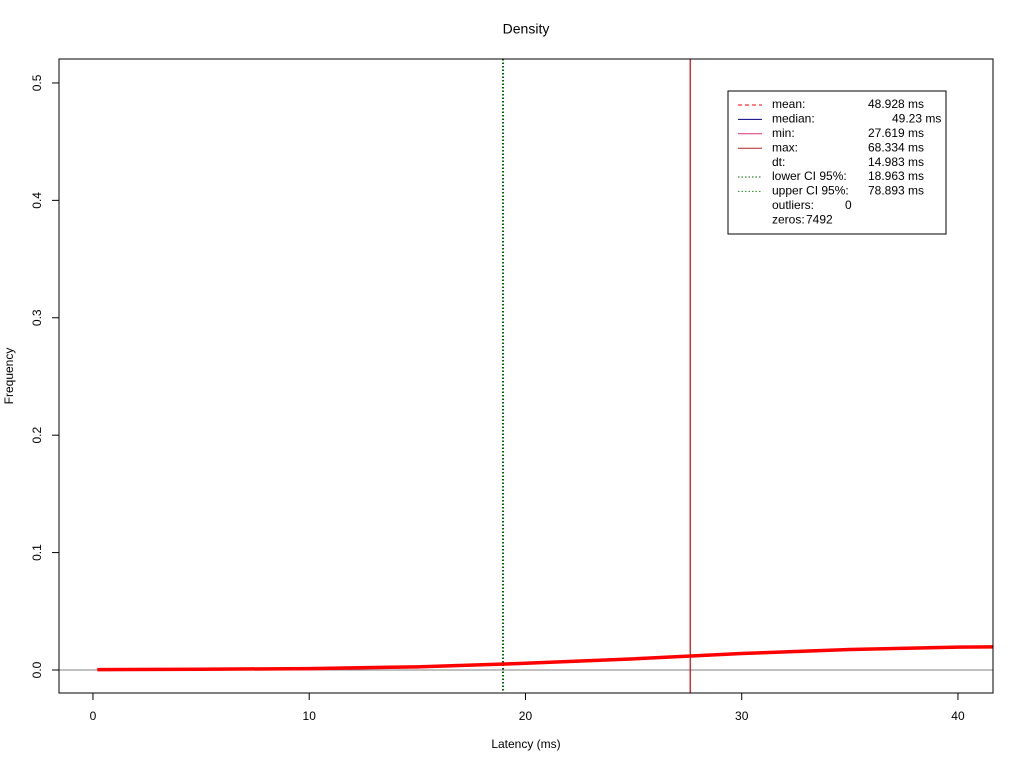  What do you see at coordinates (37, 552) in the screenshot?
I see `y-tick-label: 0.1` at bounding box center [37, 552].